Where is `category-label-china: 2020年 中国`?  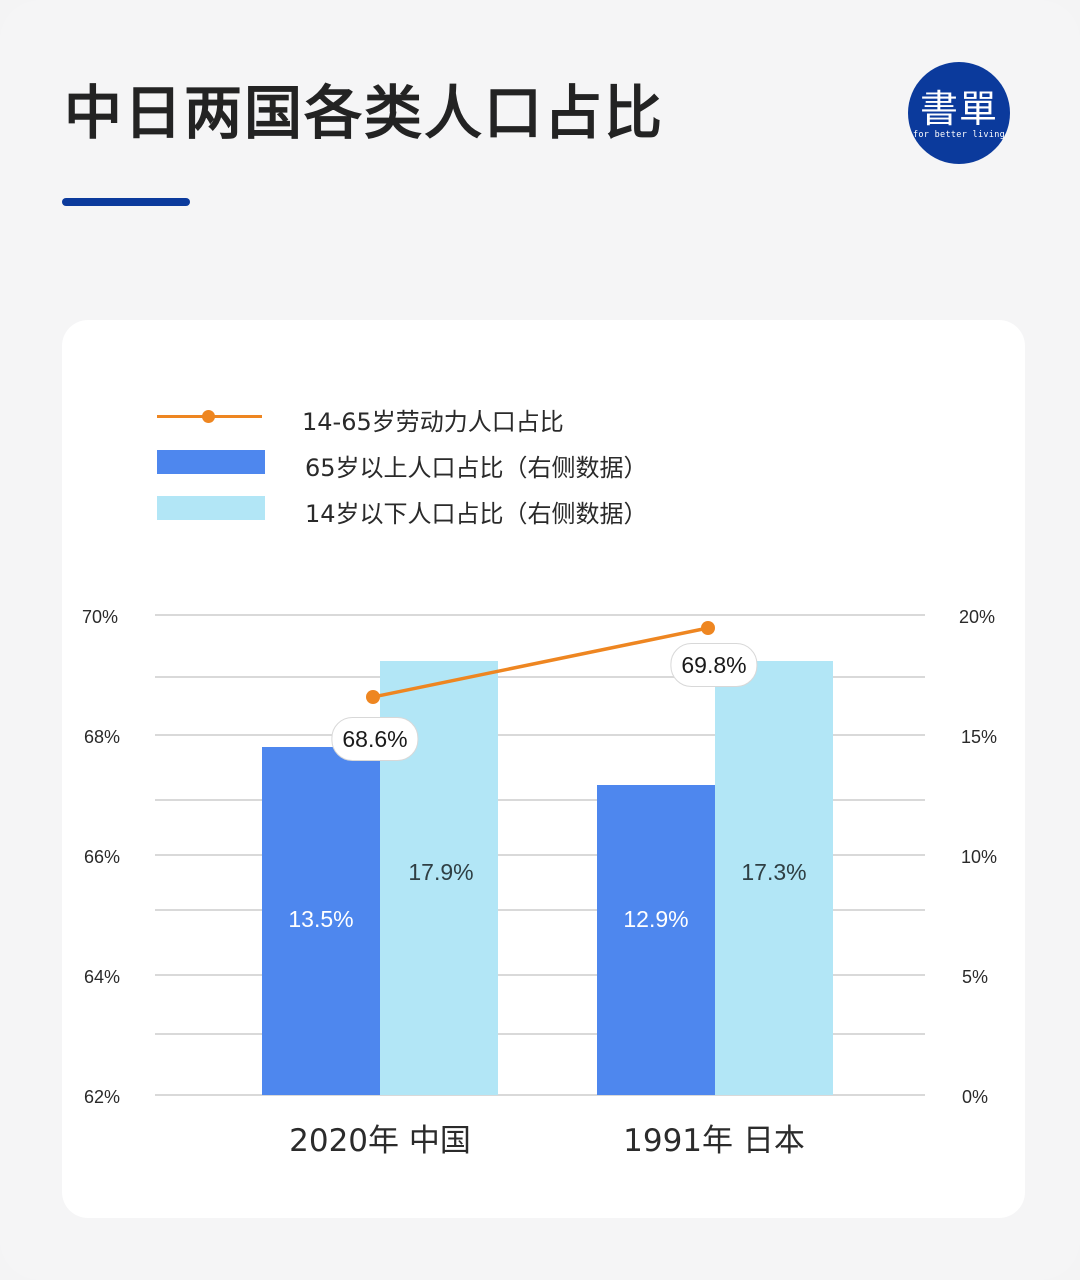
category-label-china: 2020年 中国 is located at coordinates (380, 1141).